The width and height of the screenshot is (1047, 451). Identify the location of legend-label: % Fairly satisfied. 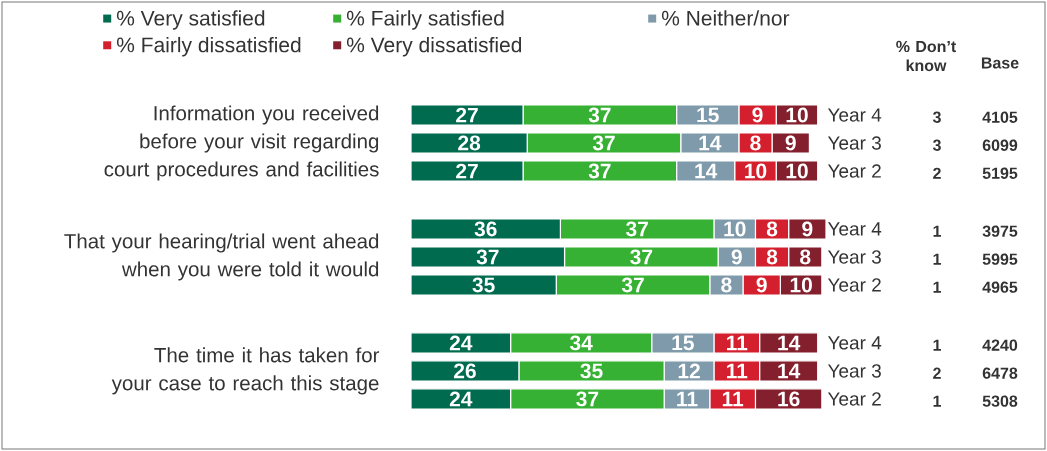
(425, 20).